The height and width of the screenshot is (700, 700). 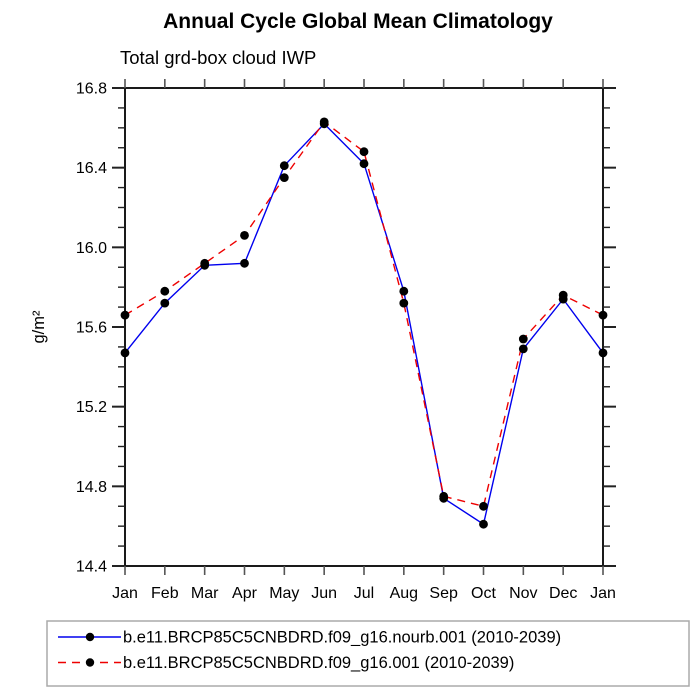 What do you see at coordinates (358, 21) in the screenshot?
I see `chart-title: Annual Cycle Global Mean Climatology` at bounding box center [358, 21].